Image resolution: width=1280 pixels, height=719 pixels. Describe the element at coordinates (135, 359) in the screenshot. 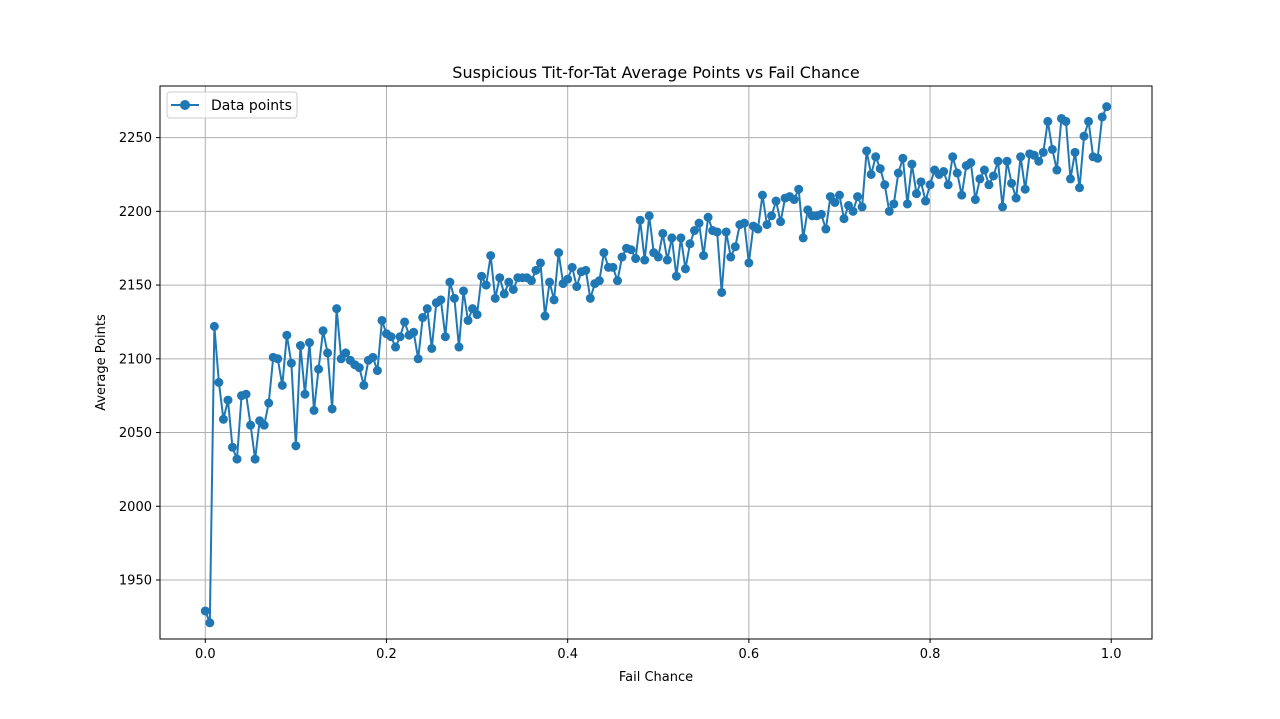

I see `y-tick-label: 2100` at that location.